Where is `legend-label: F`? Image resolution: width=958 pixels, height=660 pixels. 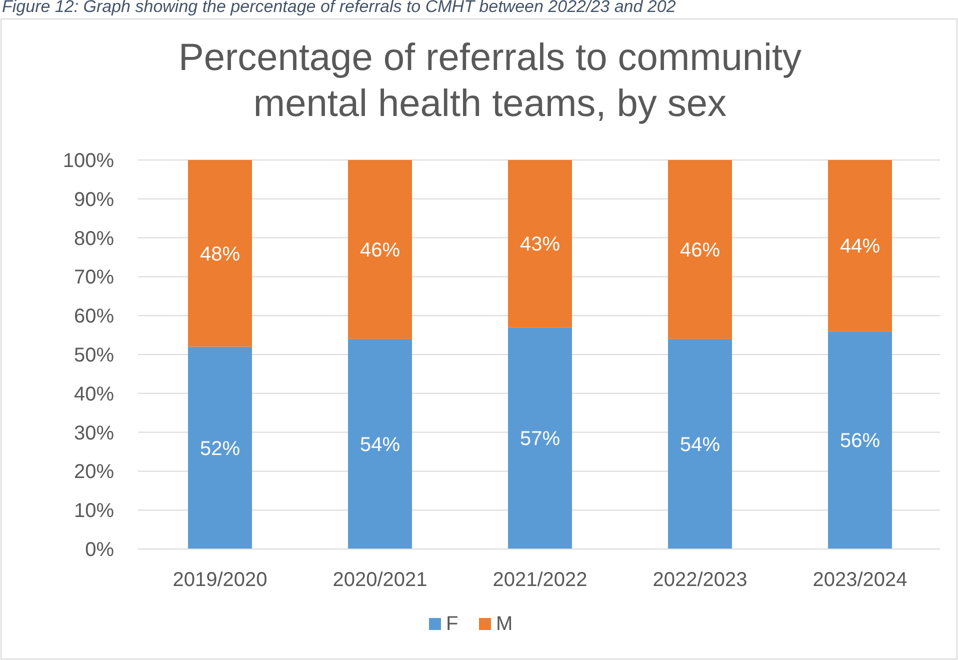
legend-label: F is located at coordinates (452, 624).